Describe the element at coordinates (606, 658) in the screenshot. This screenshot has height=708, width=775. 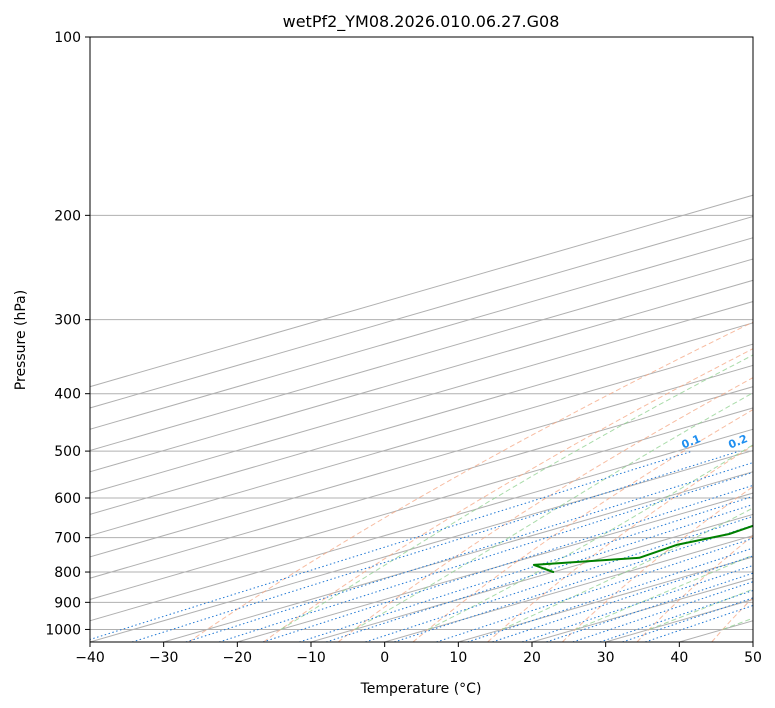
I see `x-tick-label: 30` at that location.